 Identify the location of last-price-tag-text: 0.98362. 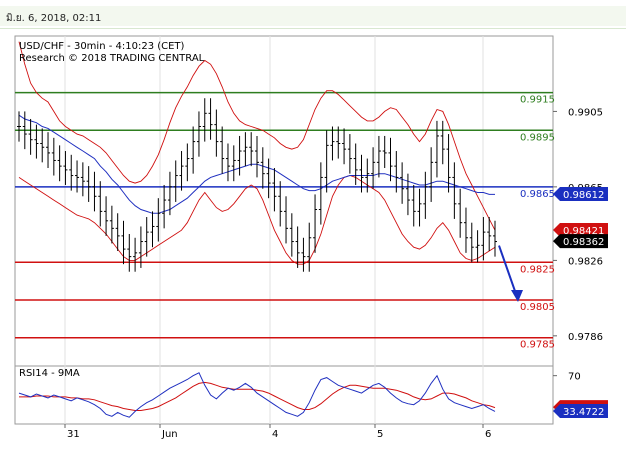
(583, 242).